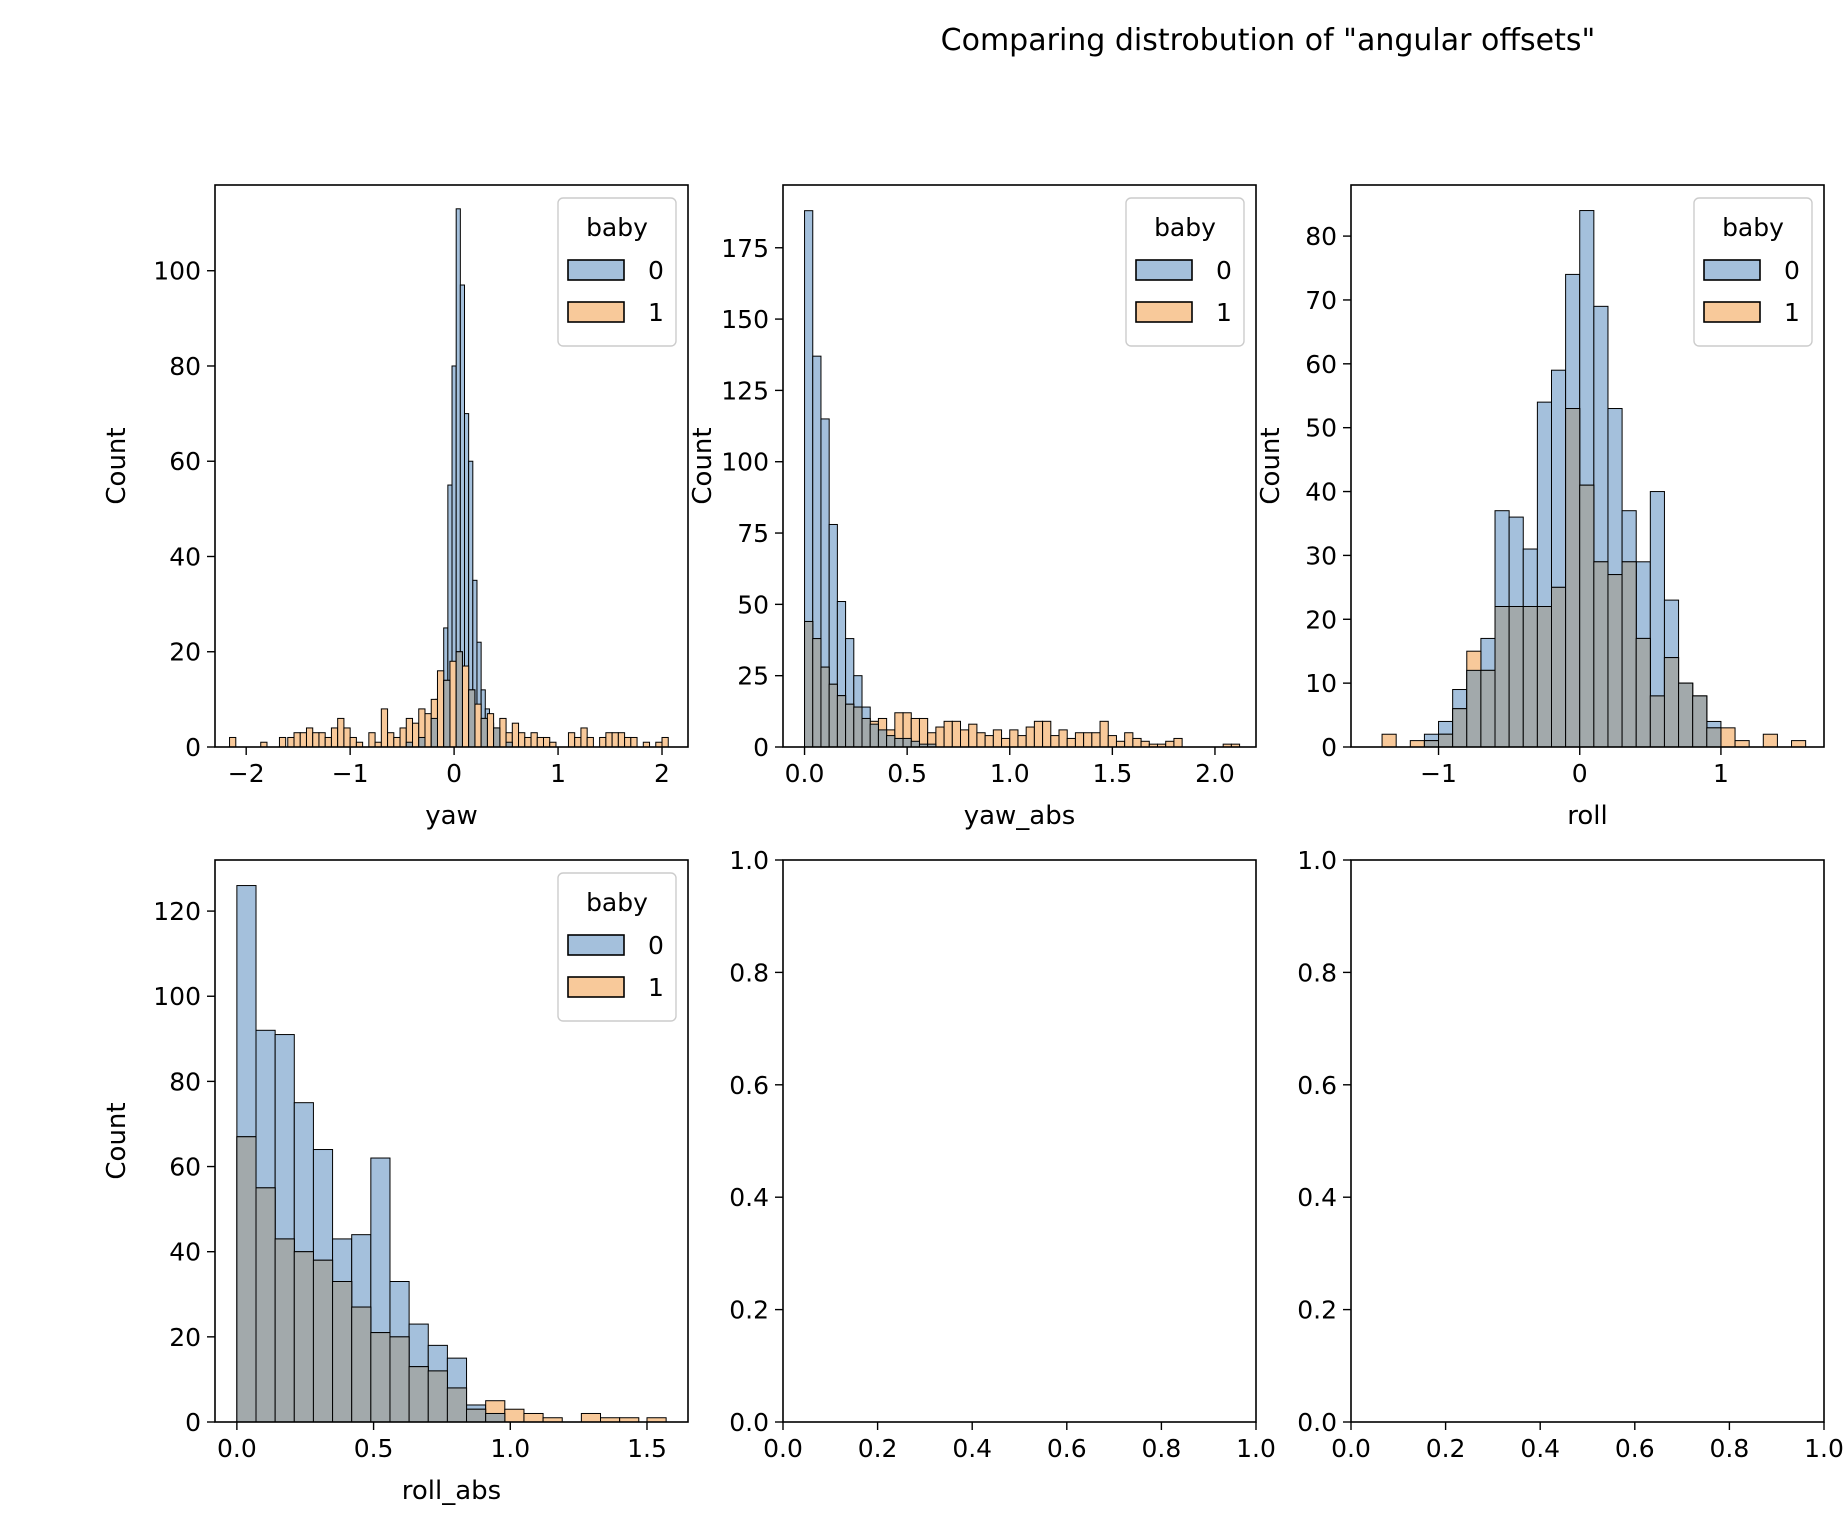  I want to click on x-tick-label: 2.0, so click(1215, 773).